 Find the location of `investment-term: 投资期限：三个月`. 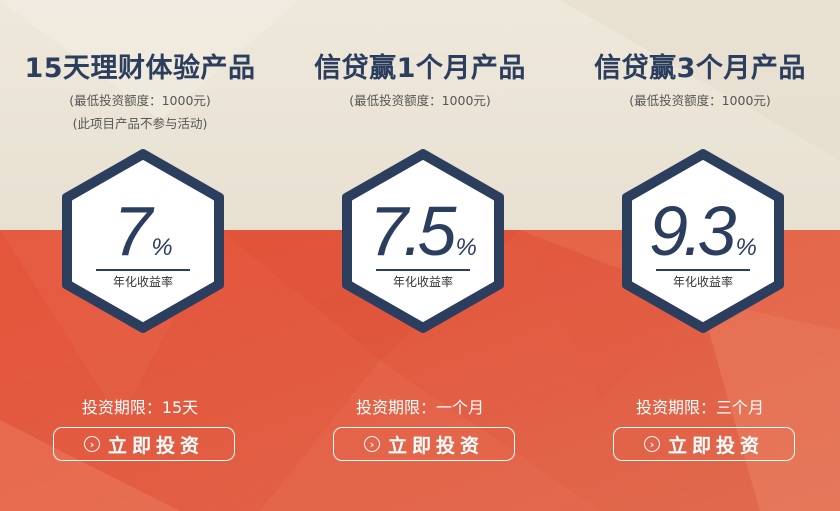

investment-term: 投资期限：三个月 is located at coordinates (699, 407).